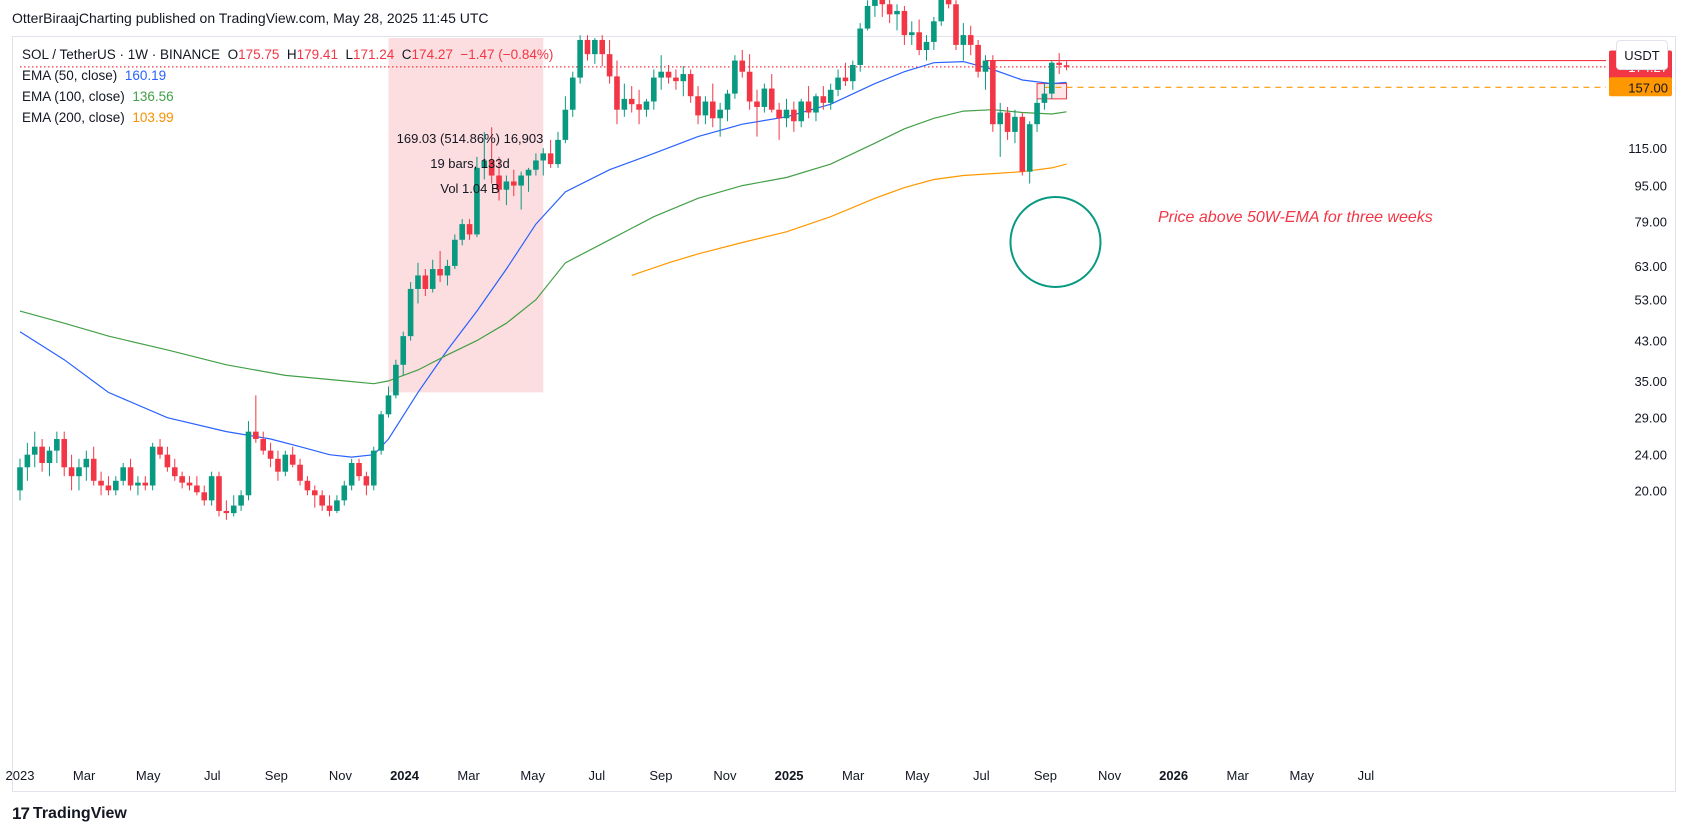 Image resolution: width=1689 pixels, height=835 pixels. I want to click on ema50-label: EMA (50, close), so click(70, 75).